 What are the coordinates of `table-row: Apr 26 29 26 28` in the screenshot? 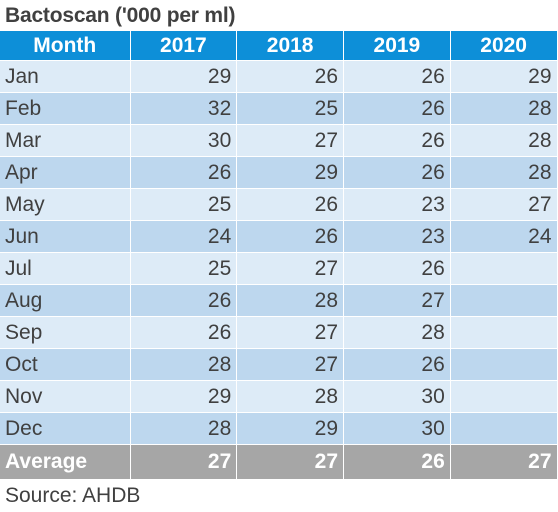 It's located at (279, 172).